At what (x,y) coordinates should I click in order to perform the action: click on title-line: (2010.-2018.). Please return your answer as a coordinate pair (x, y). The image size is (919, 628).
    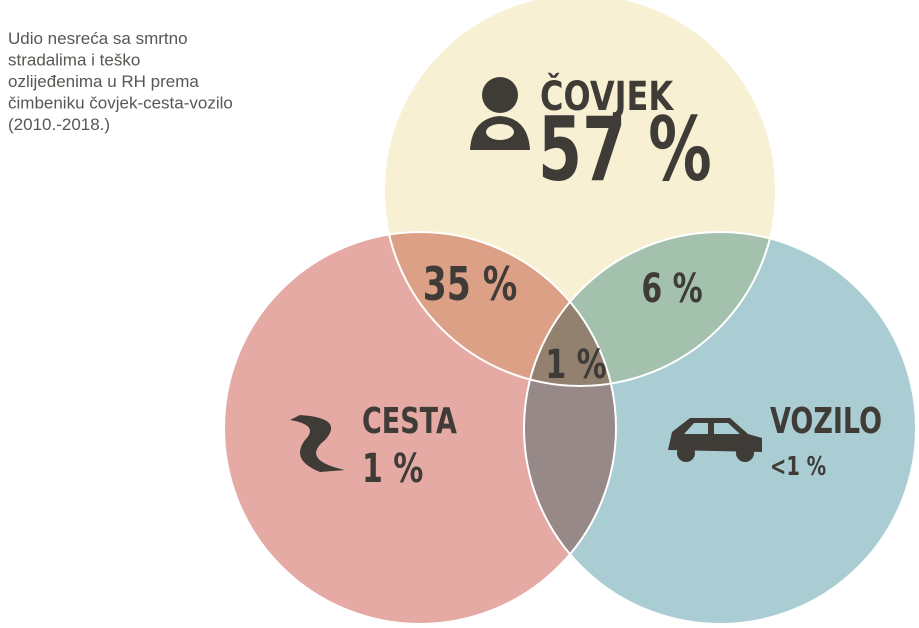
    Looking at the image, I should click on (59, 124).